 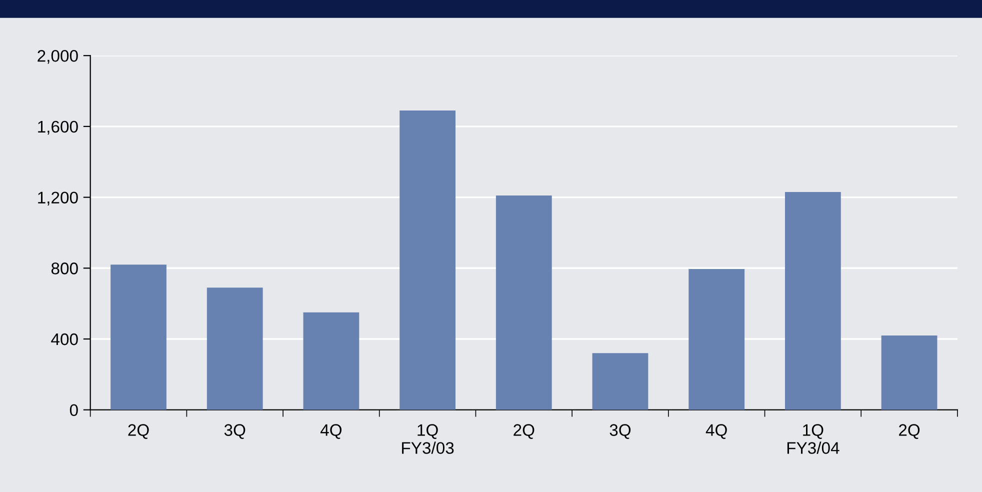 I want to click on y-tick-label: 400, so click(x=64, y=339).